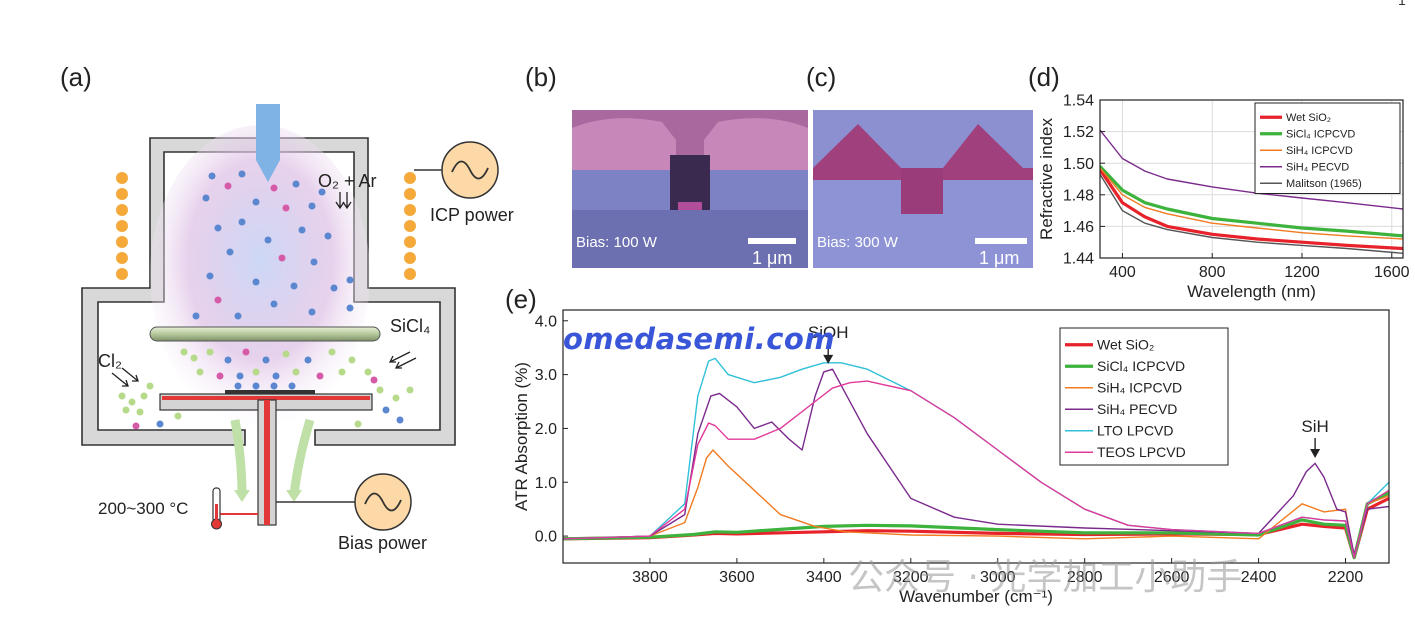  Describe the element at coordinates (737, 577) in the screenshot. I see `x-tick-label-1: 3600` at that location.